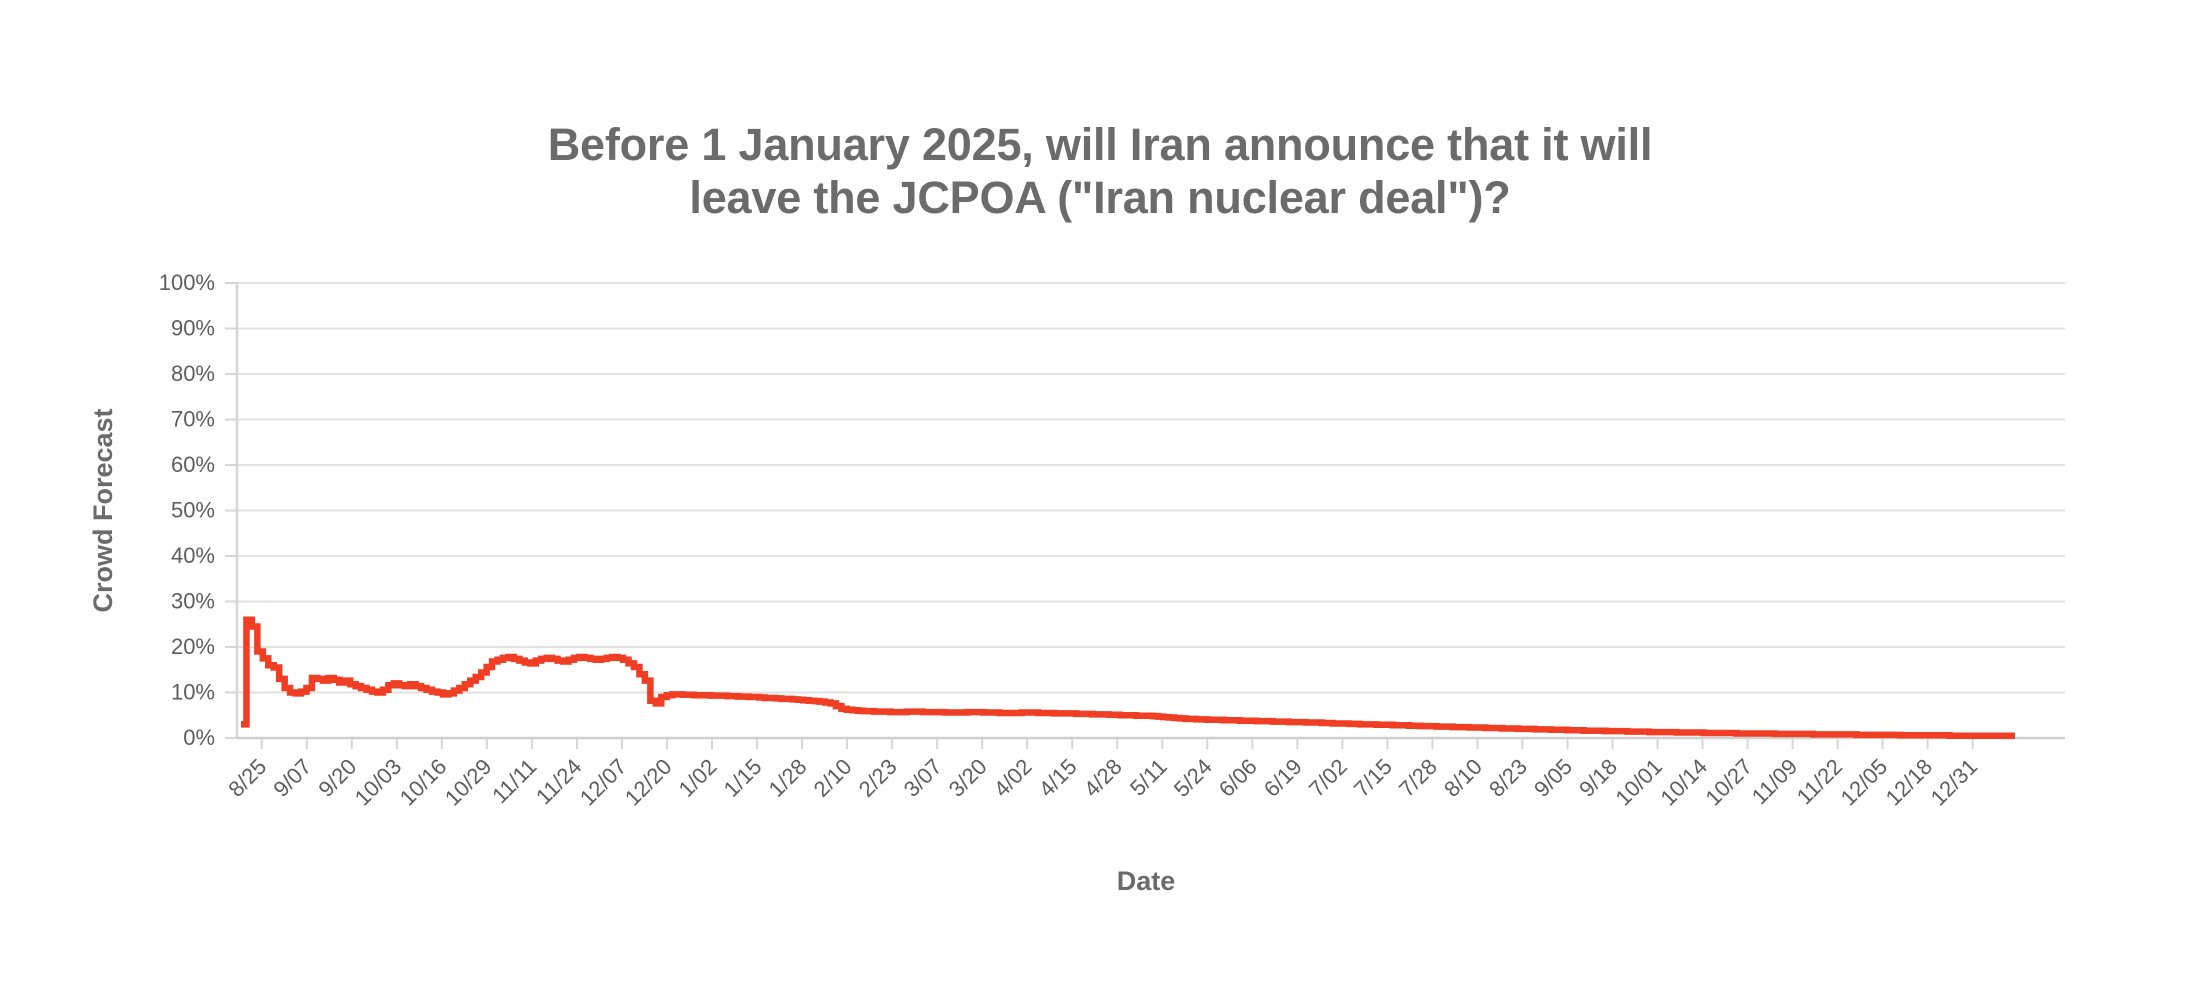  Describe the element at coordinates (468, 782) in the screenshot. I see `x-tick-label: 10/29` at that location.